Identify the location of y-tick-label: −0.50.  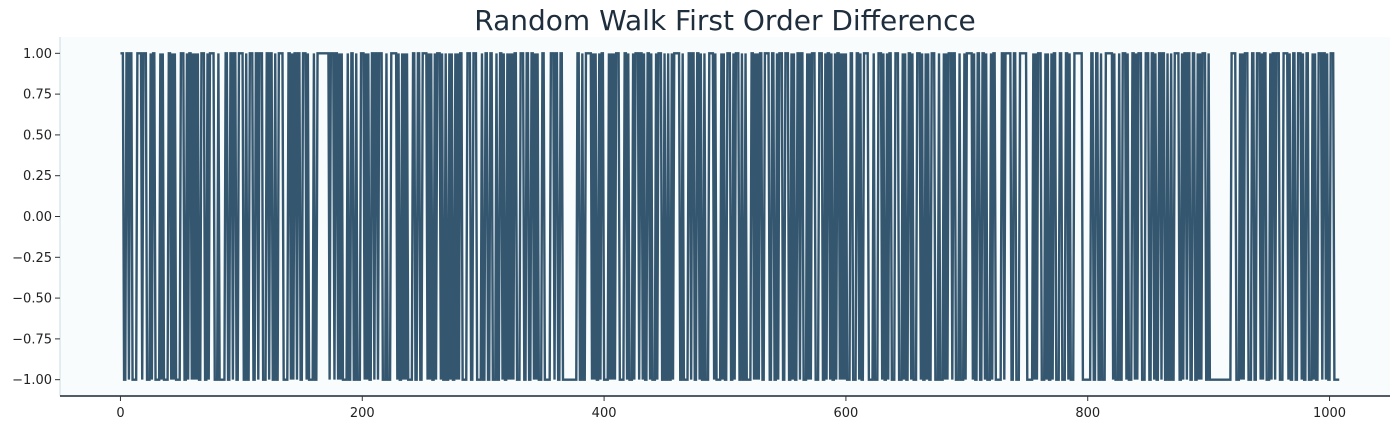
(32, 299).